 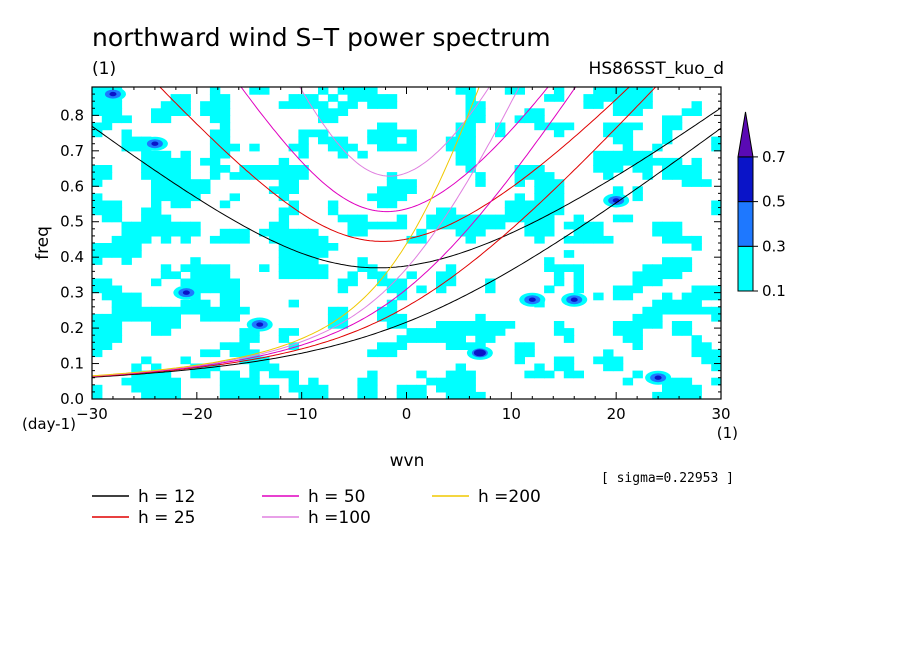 I want to click on x-tick-label: −20, so click(x=197, y=414).